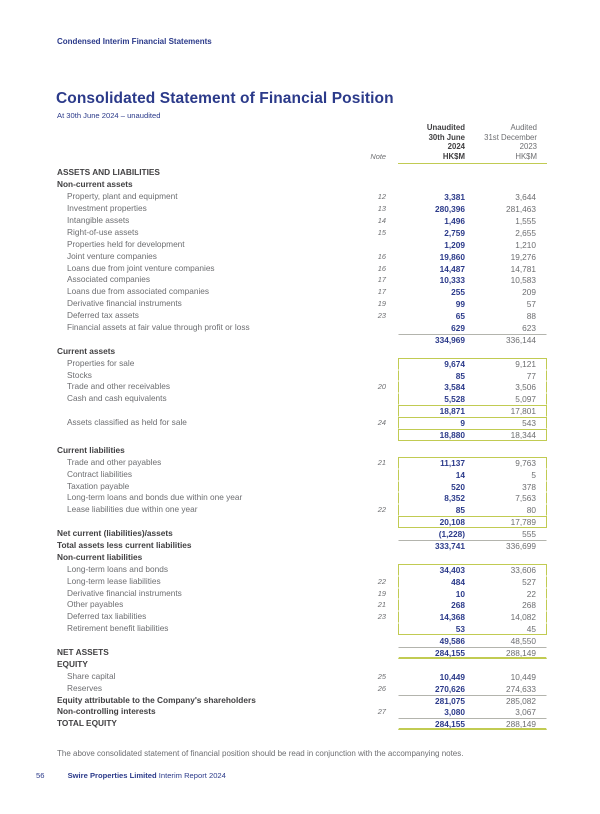 The height and width of the screenshot is (814, 600). What do you see at coordinates (381, 581) in the screenshot?
I see `note-number: 22` at bounding box center [381, 581].